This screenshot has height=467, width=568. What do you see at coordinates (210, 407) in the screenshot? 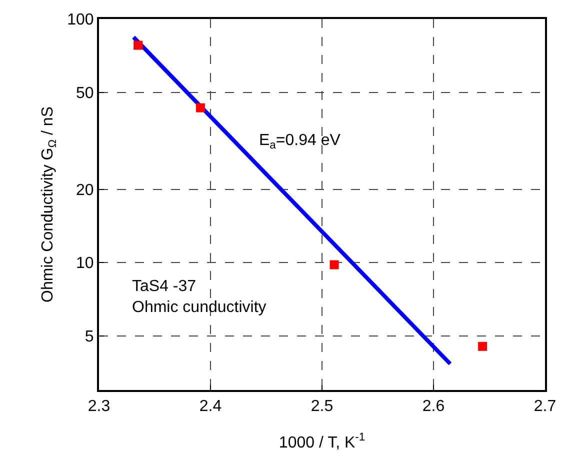
I see `x-tick-label: 2.4` at bounding box center [210, 407].